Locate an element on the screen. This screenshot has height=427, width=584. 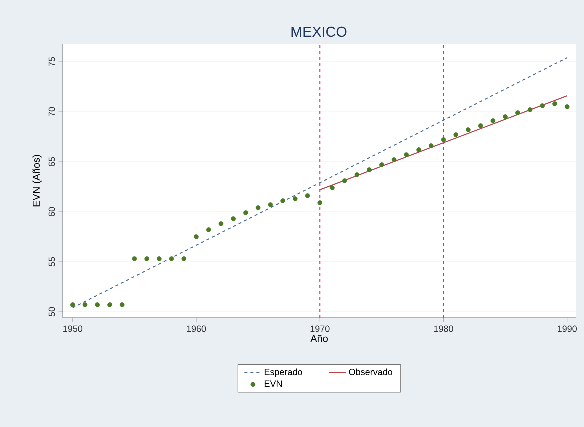
y-tick-label: 65 is located at coordinates (52, 162).